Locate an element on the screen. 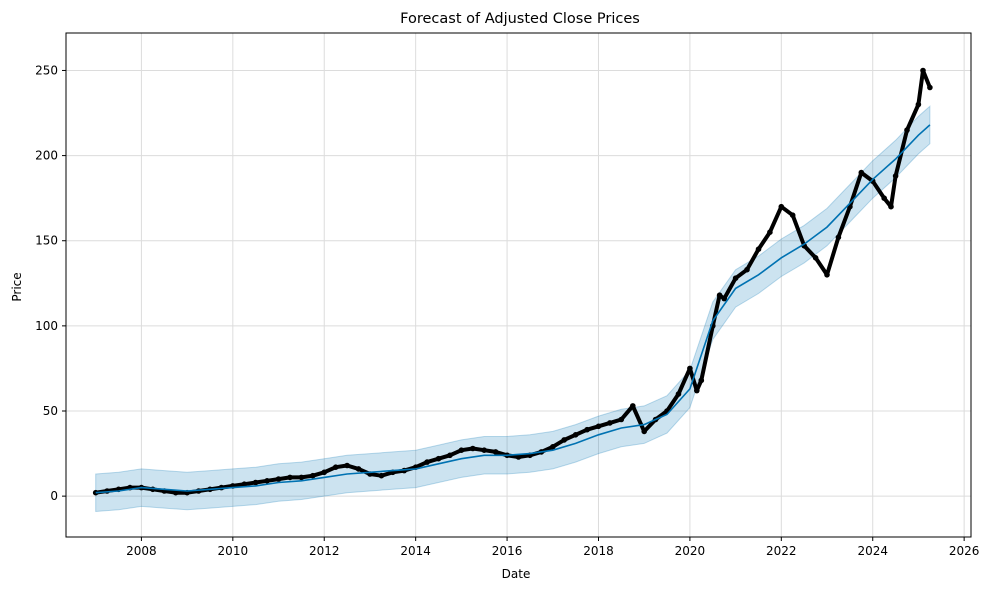 The height and width of the screenshot is (590, 989). y-tick-label: 50 is located at coordinates (50, 411).